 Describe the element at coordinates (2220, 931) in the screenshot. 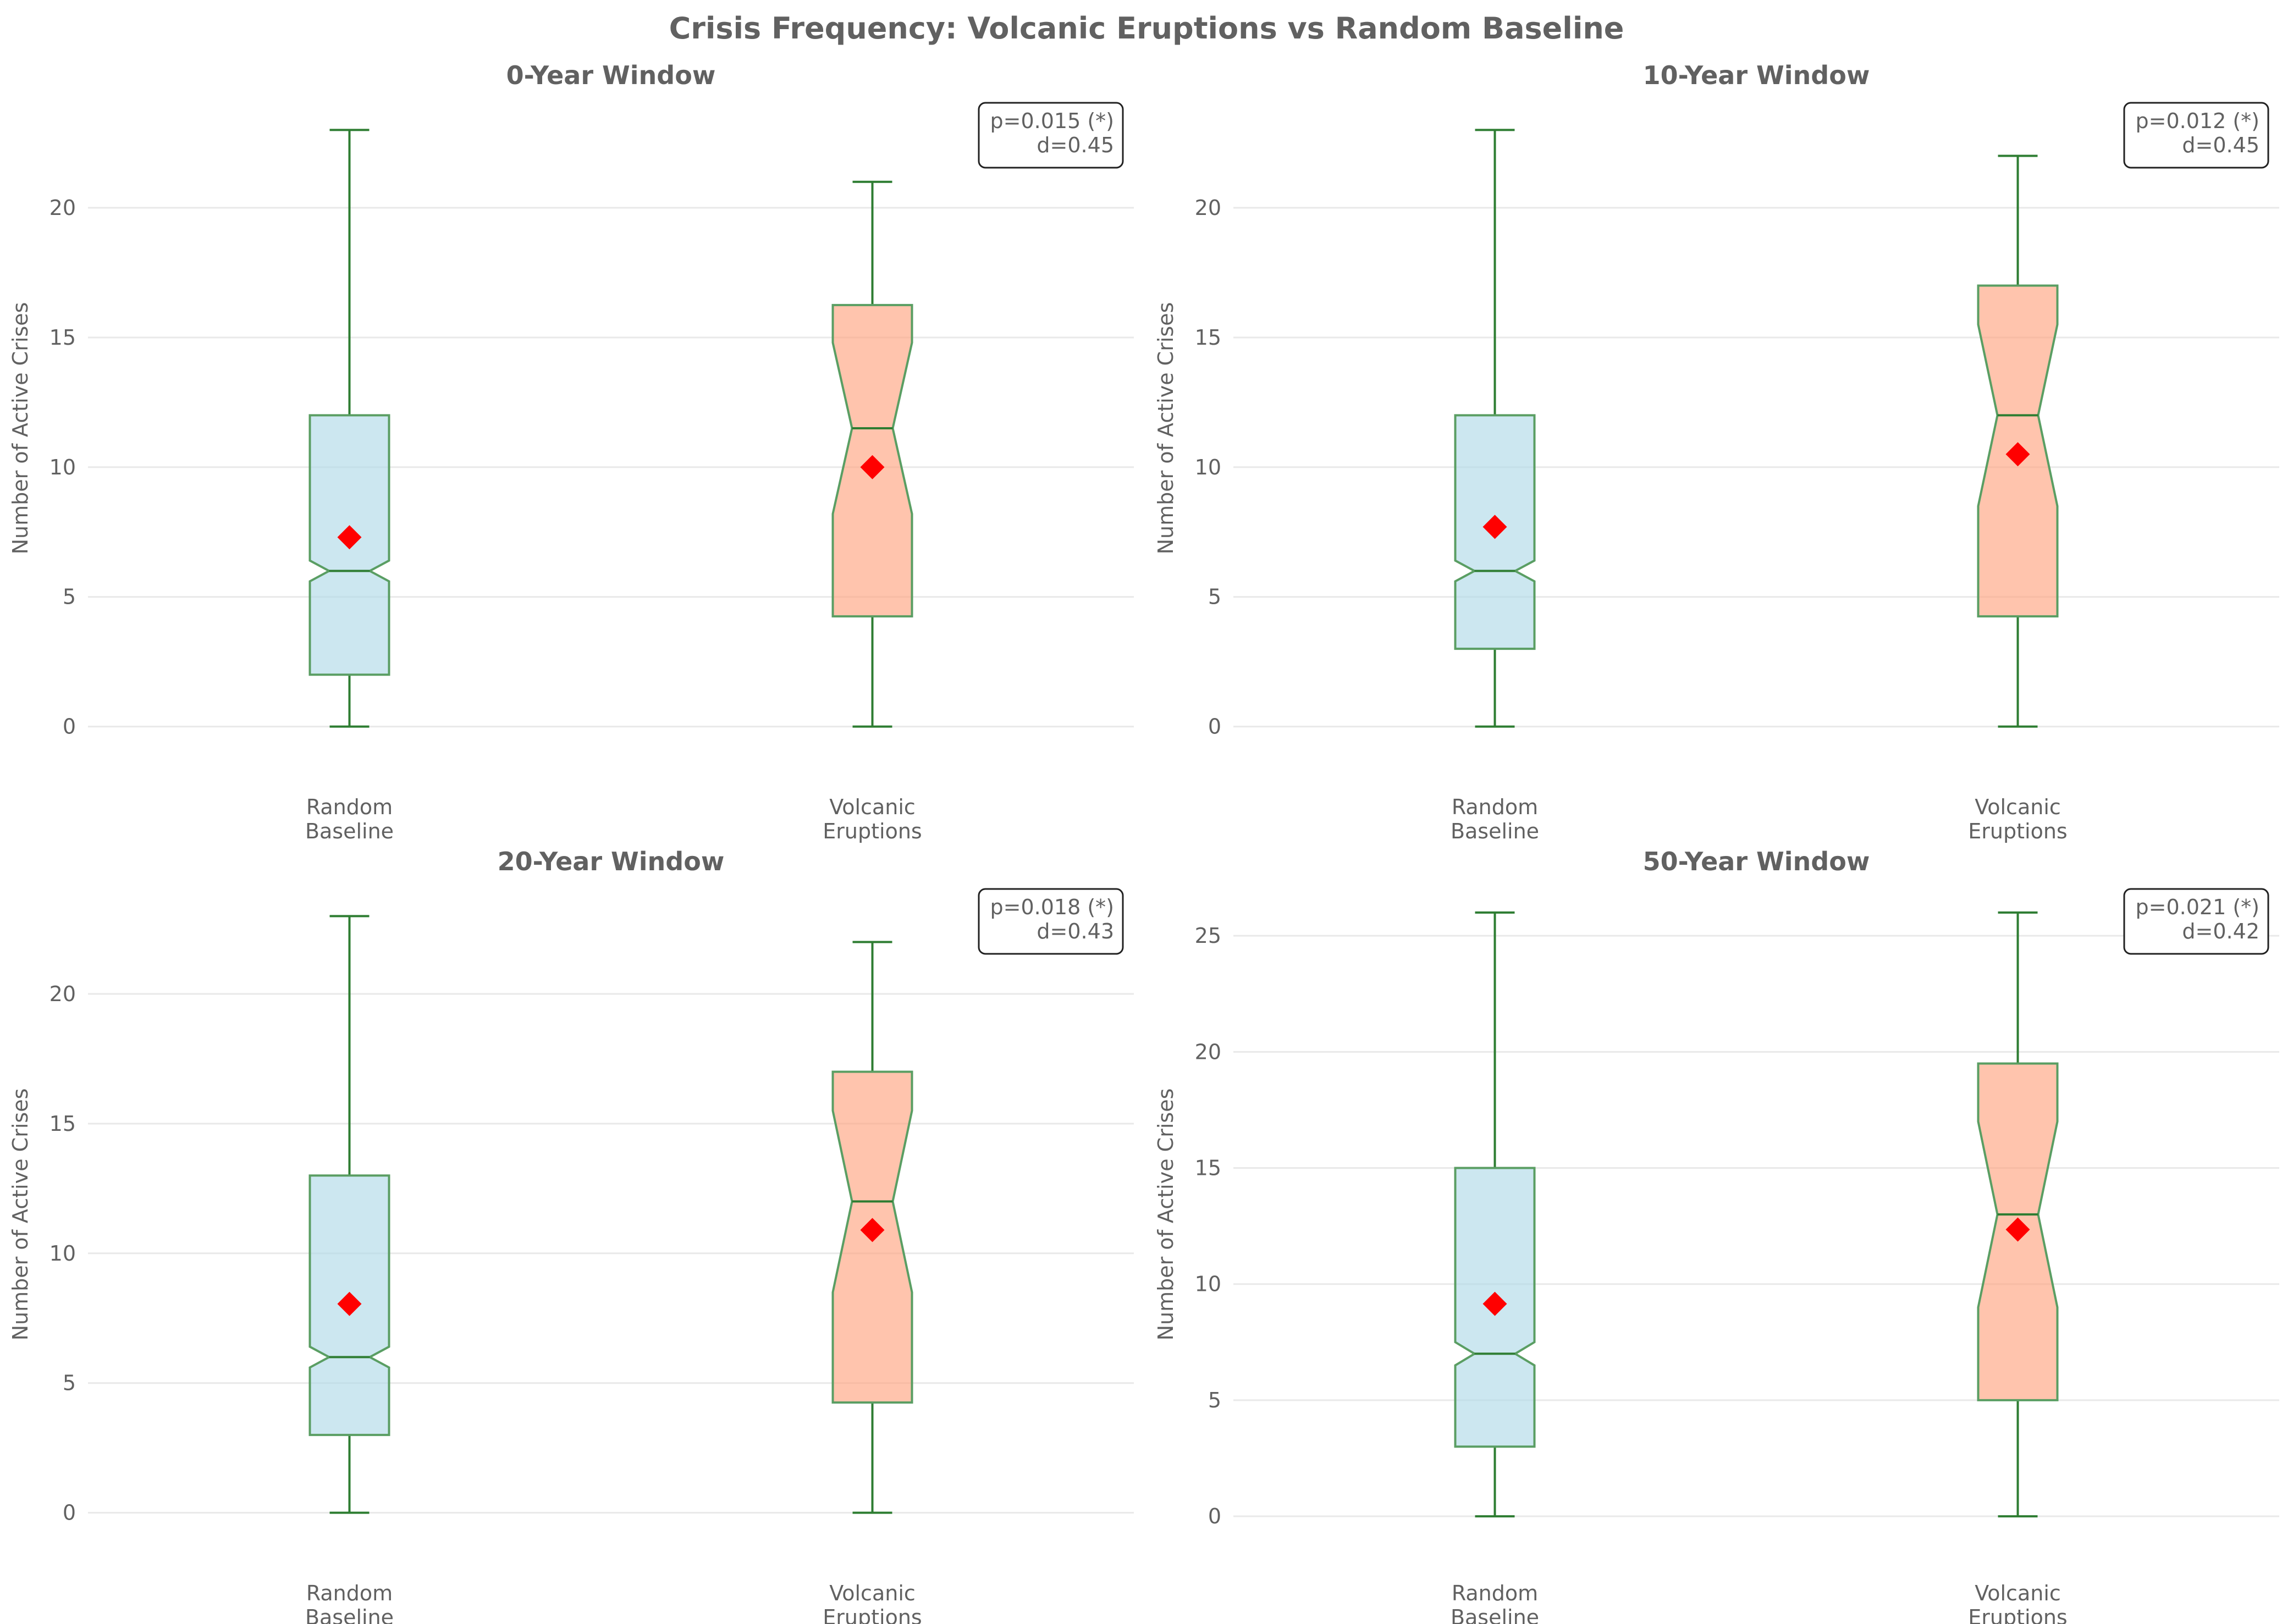

I see `stats-annotation-text: d=0.42` at that location.